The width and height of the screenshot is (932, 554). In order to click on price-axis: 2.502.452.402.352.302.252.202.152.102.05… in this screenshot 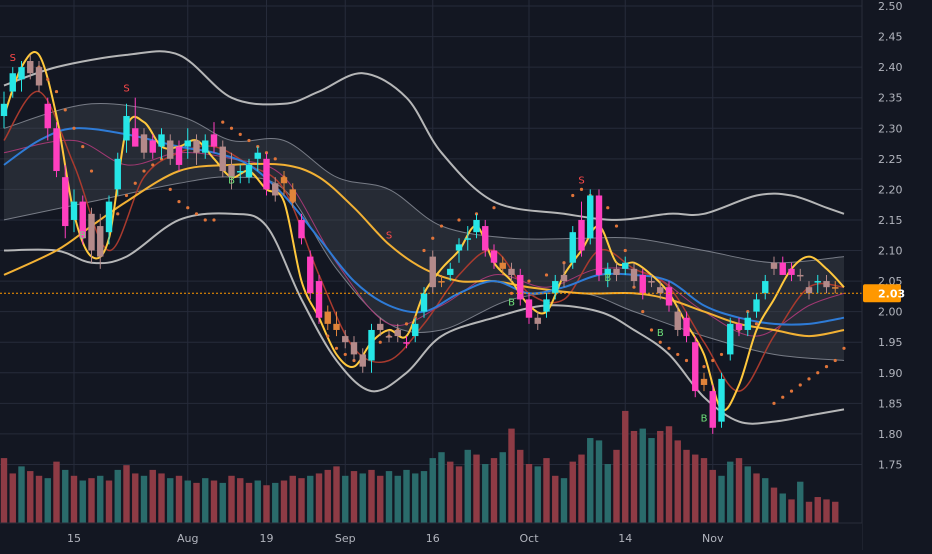, I will do `click(890, 235)`.